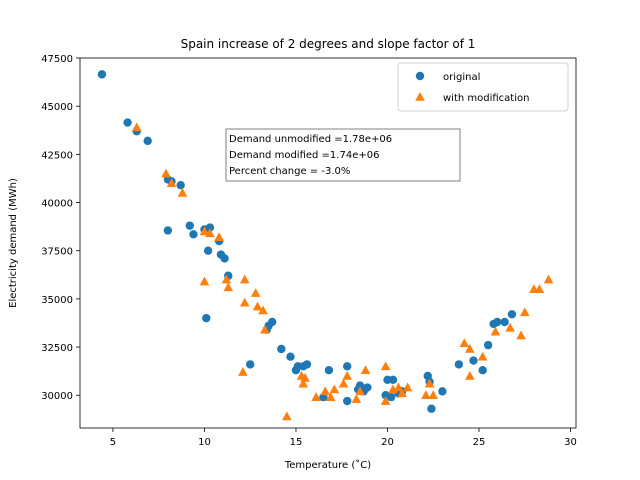  What do you see at coordinates (387, 442) in the screenshot?
I see `x-tick-label: 20` at bounding box center [387, 442].